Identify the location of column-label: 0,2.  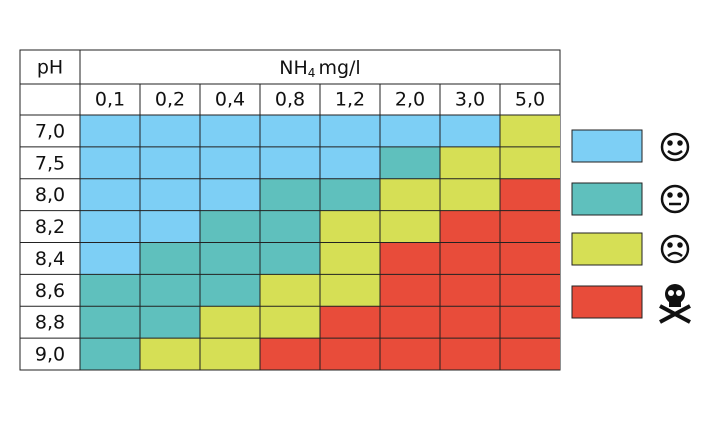
(170, 100).